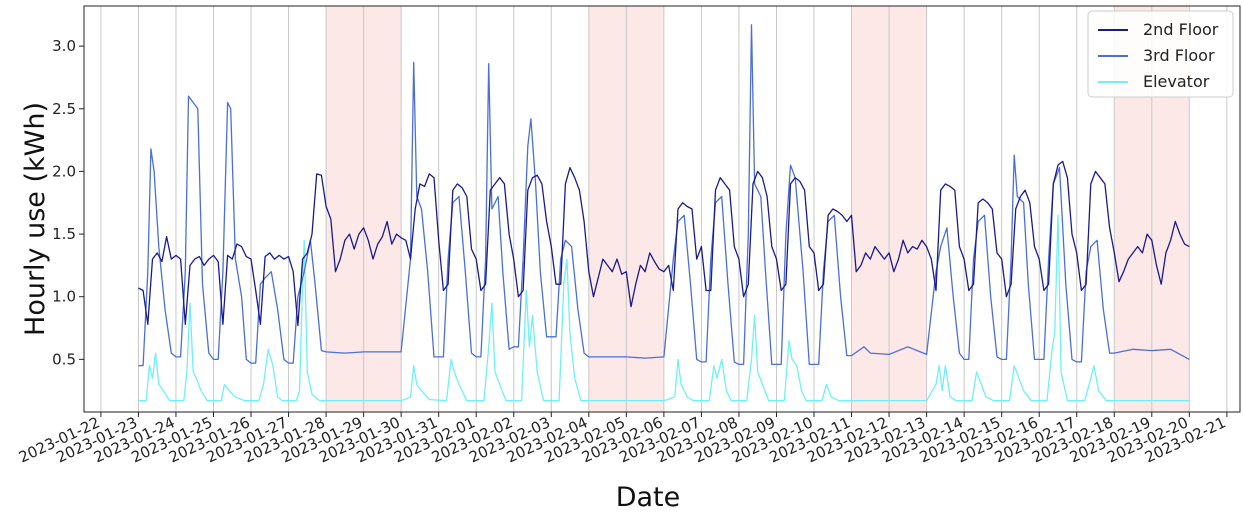  What do you see at coordinates (64, 359) in the screenshot?
I see `y-tick-label: 0.5` at bounding box center [64, 359].